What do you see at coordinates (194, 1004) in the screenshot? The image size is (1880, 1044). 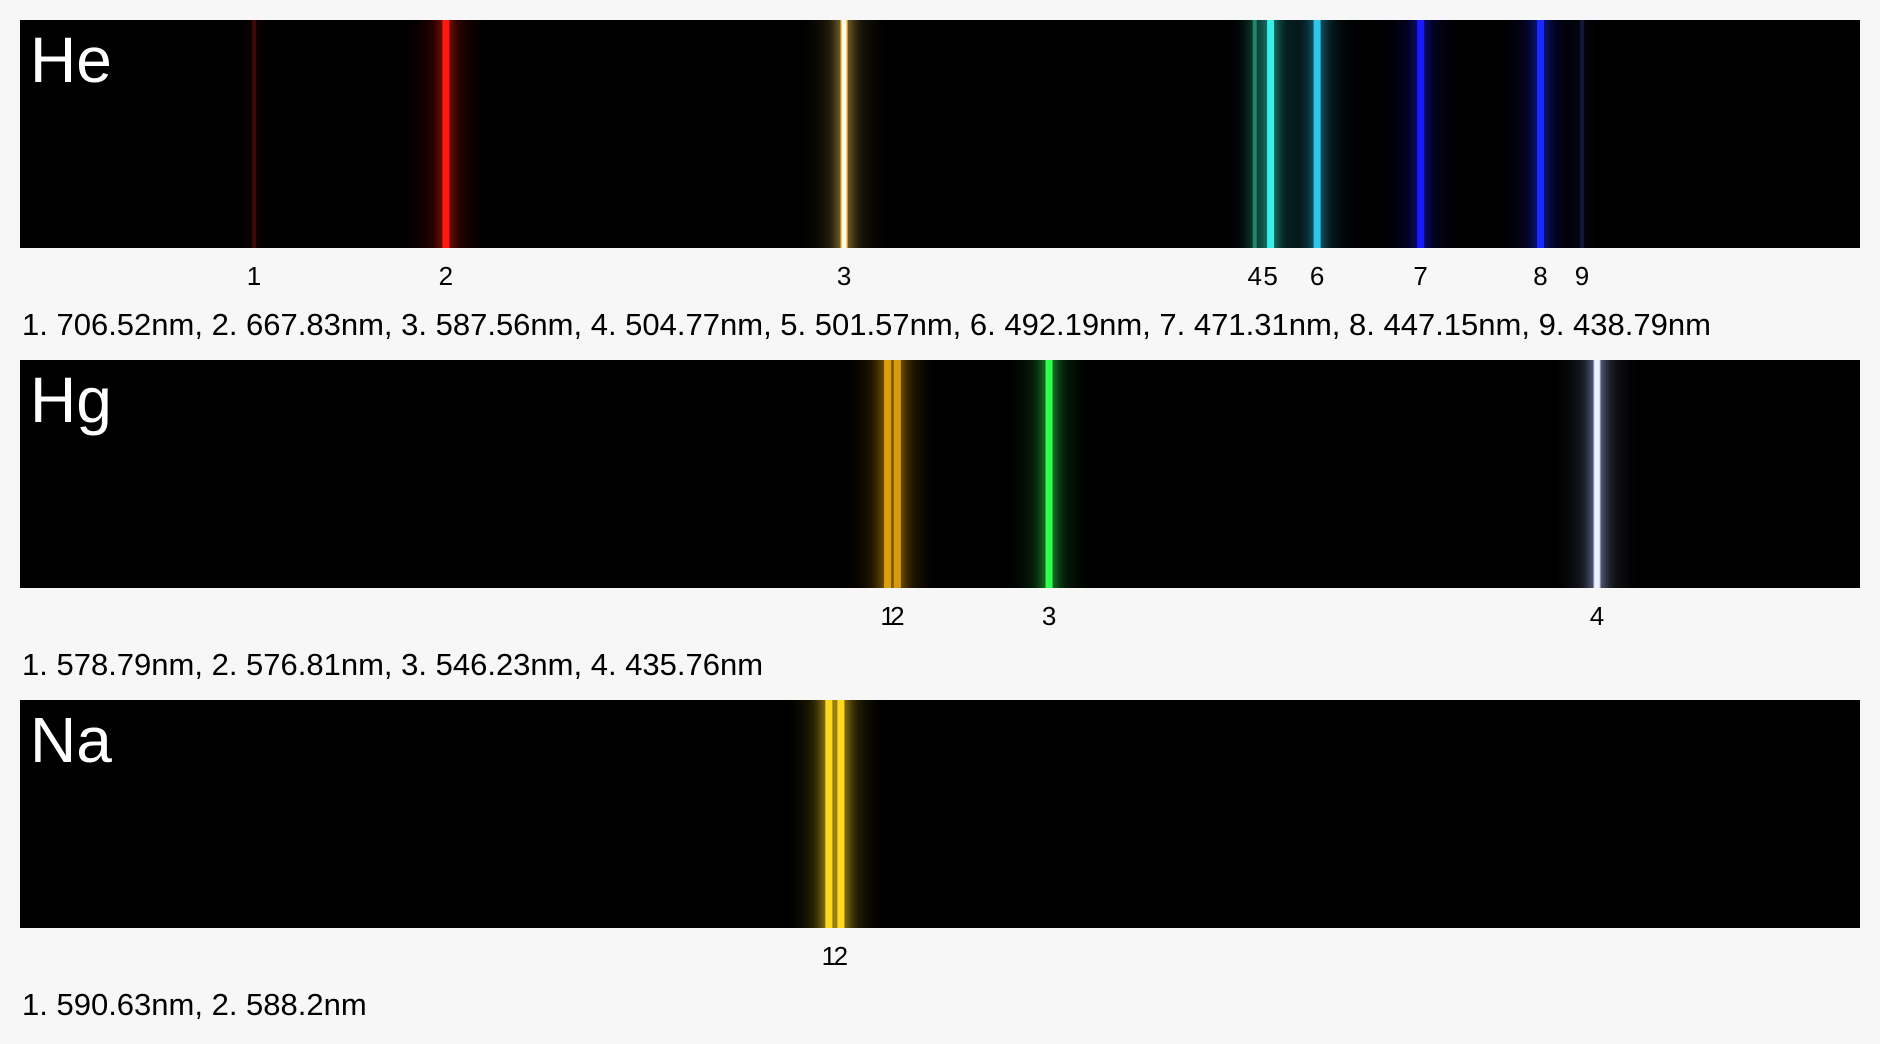 I see `wavelength-caption-na: 1. 590.63nm, 2. 588.2nm` at bounding box center [194, 1004].